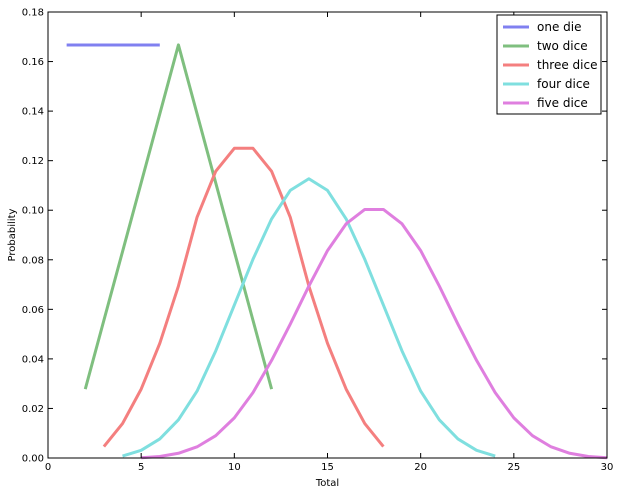 The image size is (620, 494). I want to click on x-tick-label: 25, so click(513, 467).